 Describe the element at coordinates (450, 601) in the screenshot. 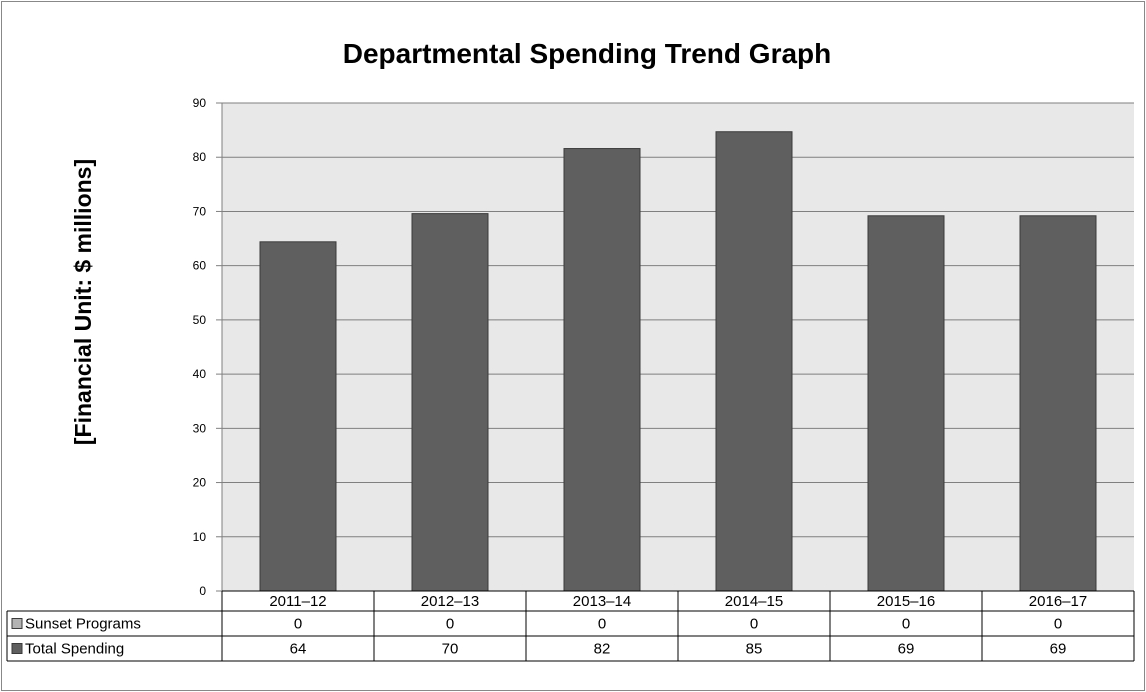

I see `x-category-label: 2012–13` at that location.